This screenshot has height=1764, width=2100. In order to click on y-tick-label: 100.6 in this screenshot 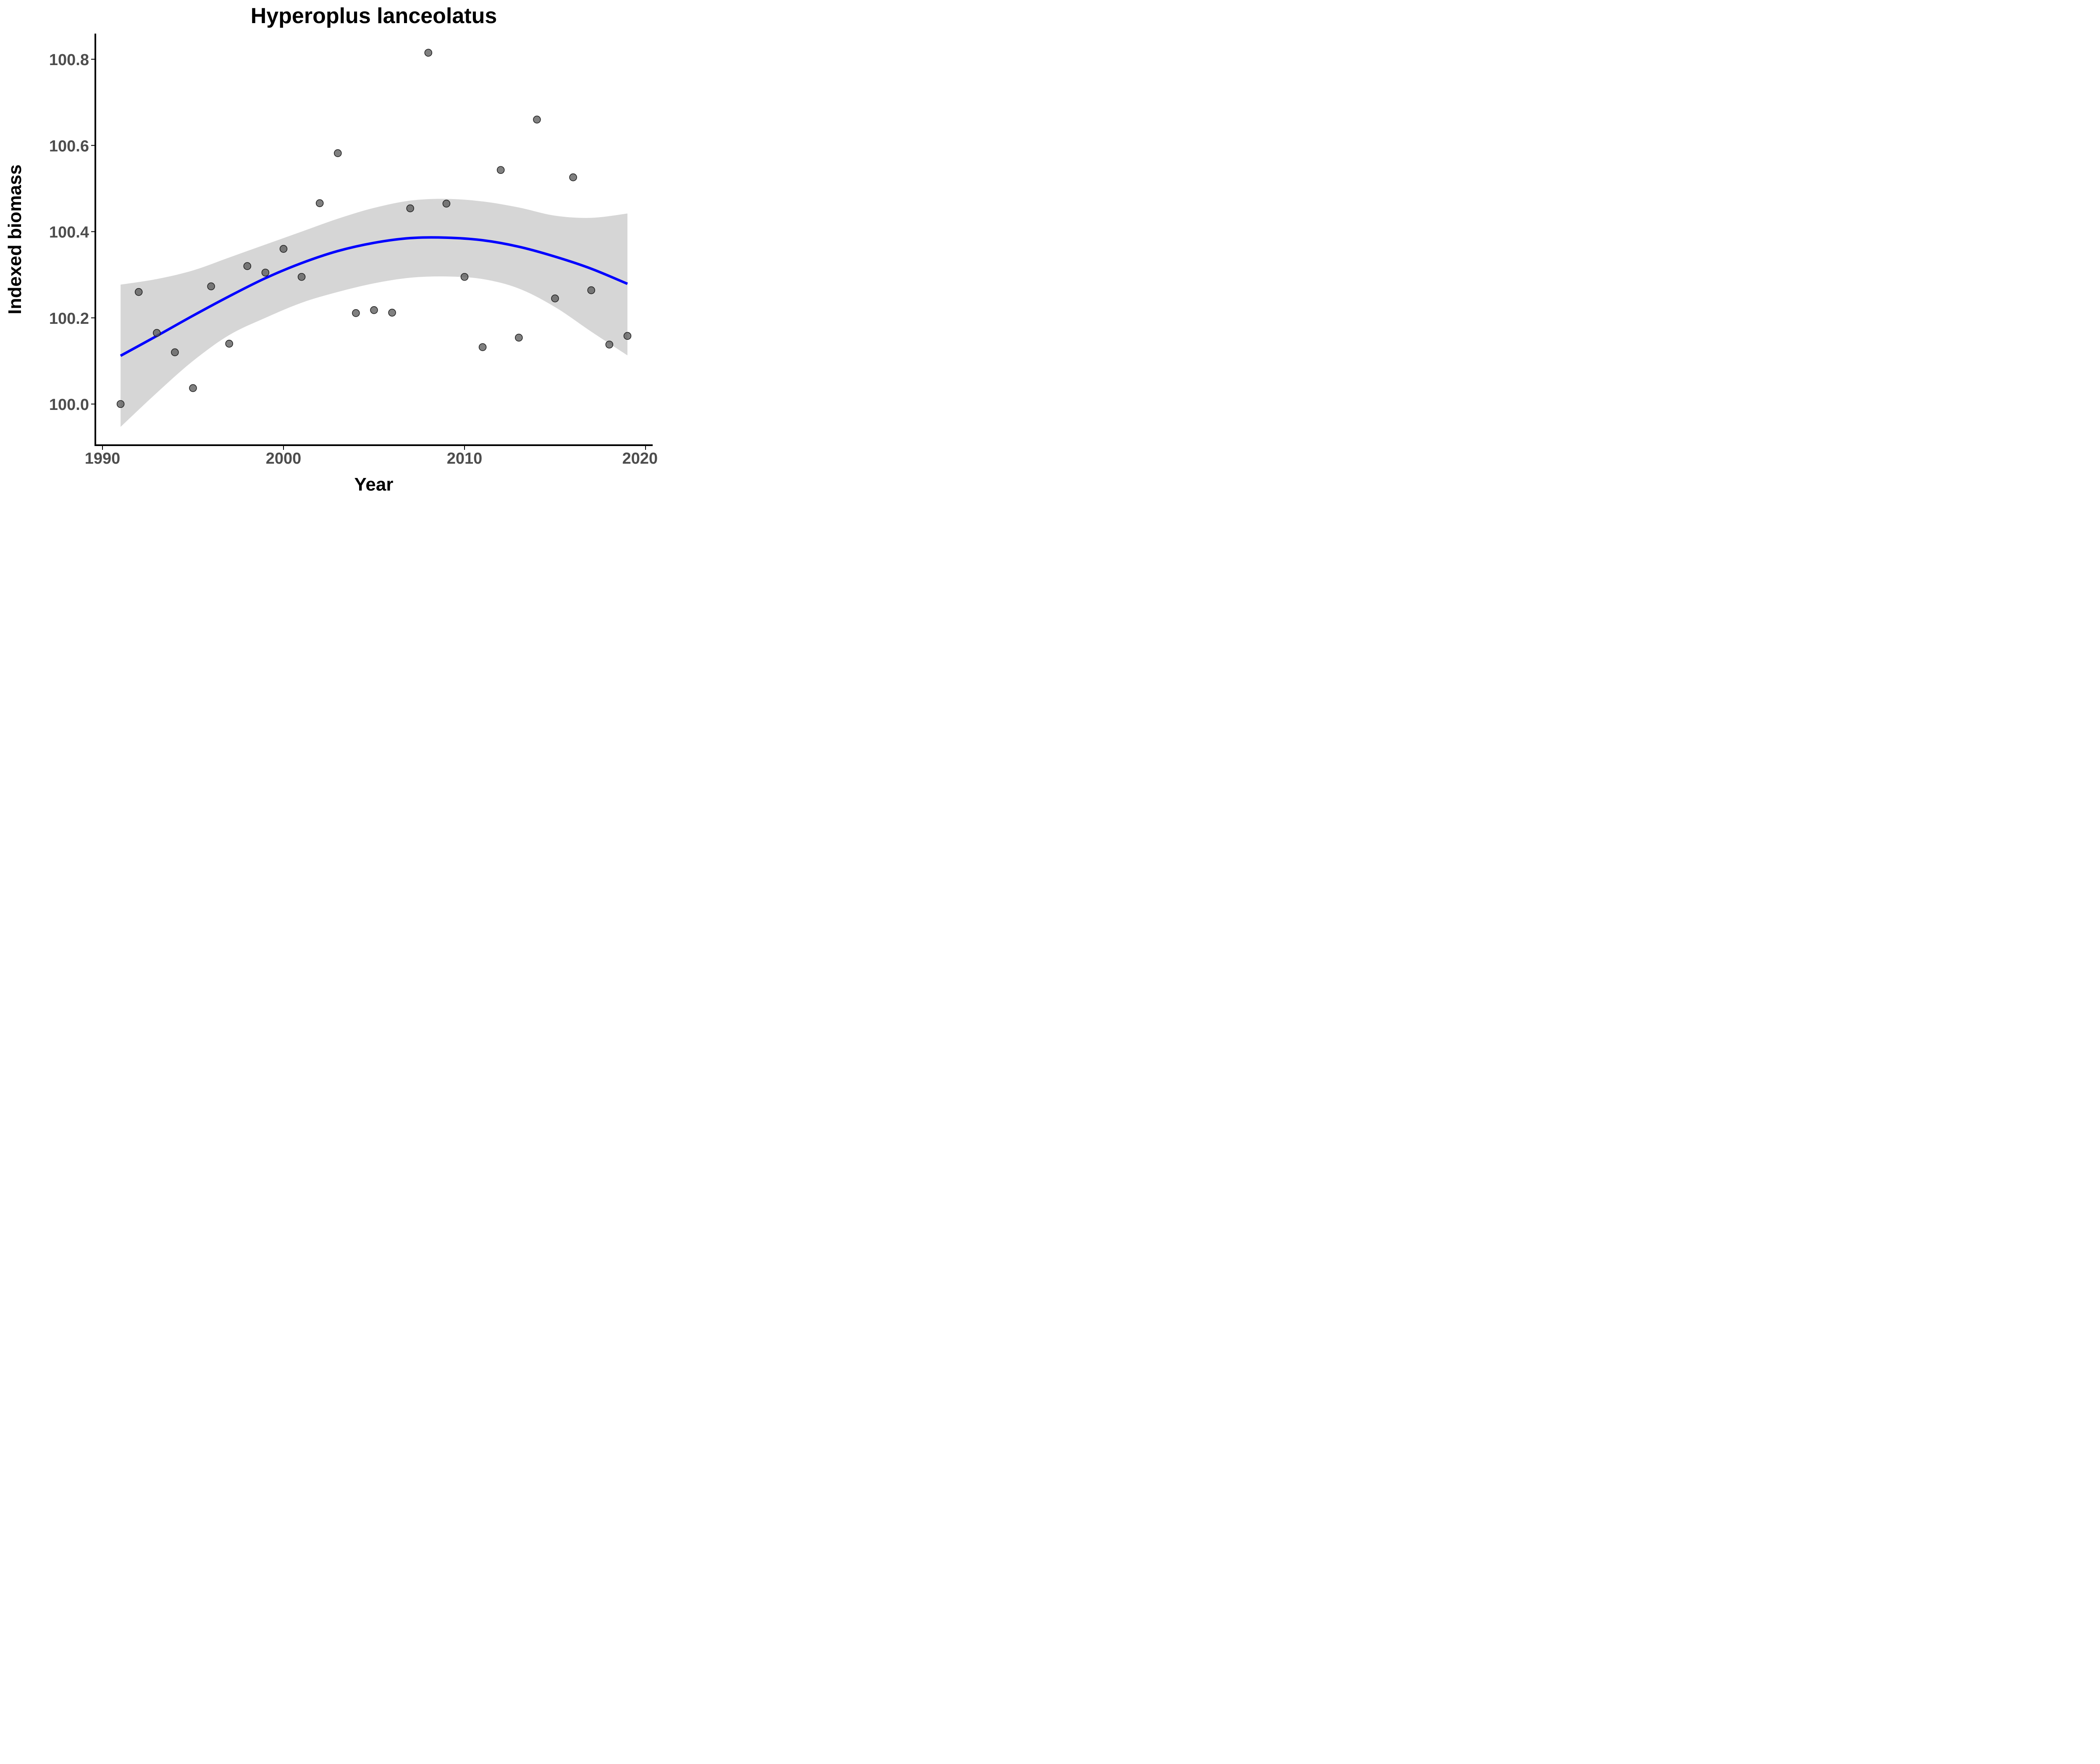, I will do `click(69, 146)`.